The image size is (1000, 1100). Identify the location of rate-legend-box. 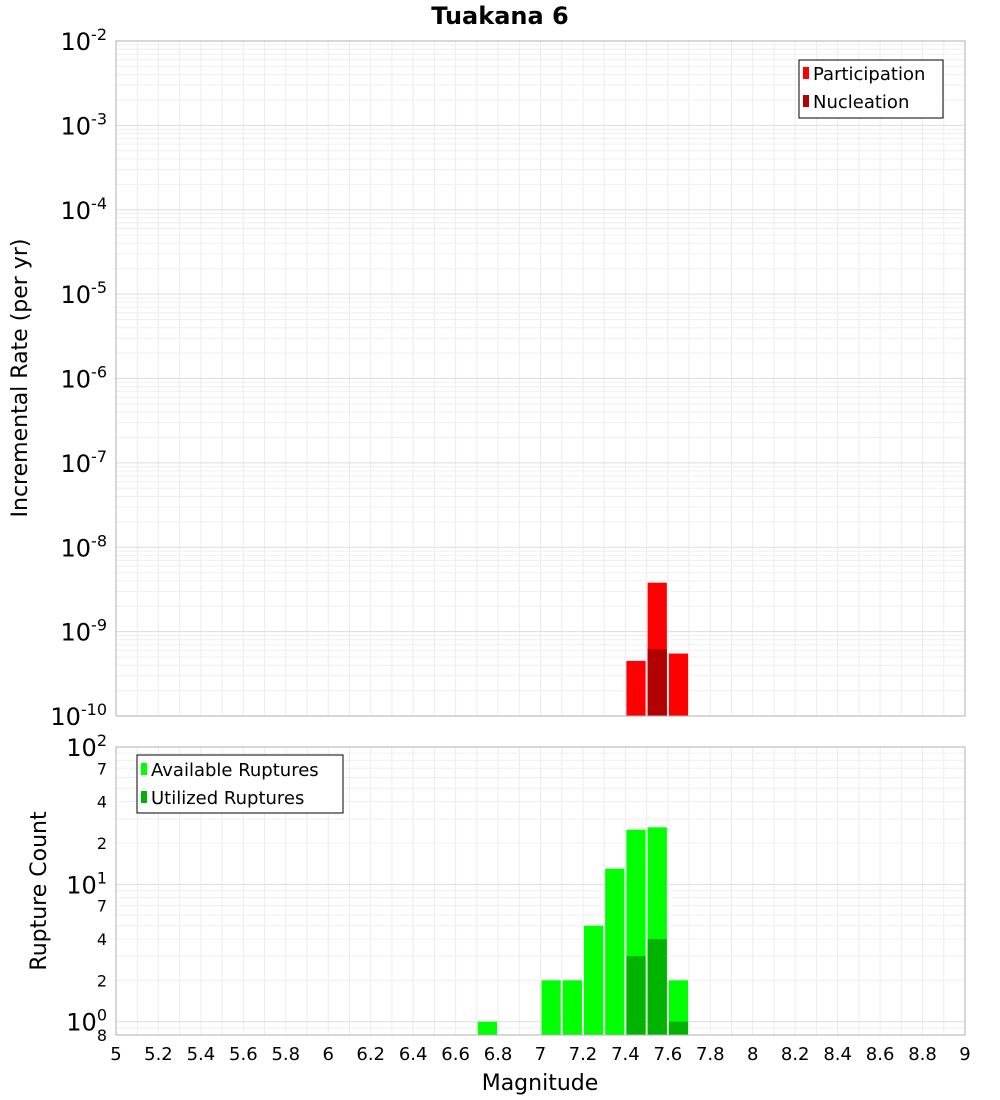
(871, 89).